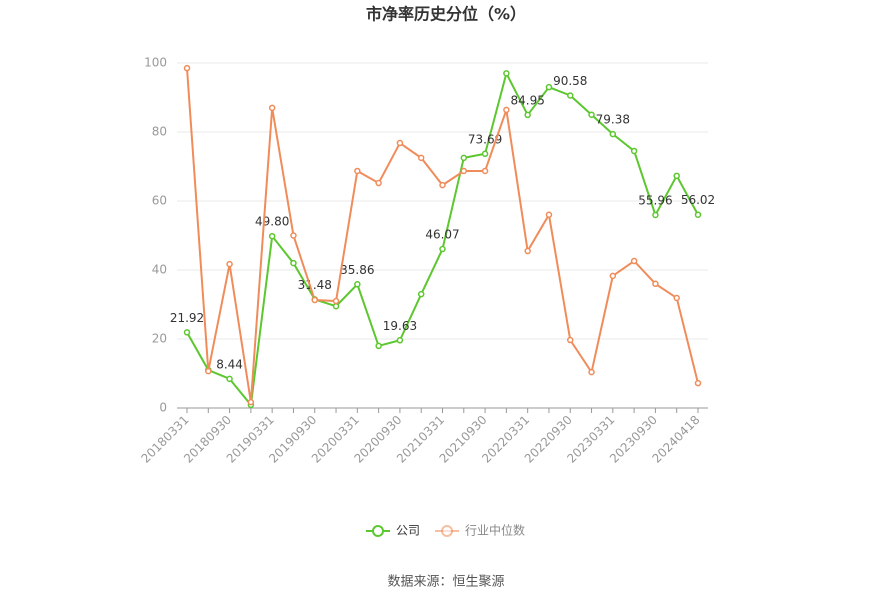  Describe the element at coordinates (187, 318) in the screenshot. I see `data-label: 21.92` at that location.